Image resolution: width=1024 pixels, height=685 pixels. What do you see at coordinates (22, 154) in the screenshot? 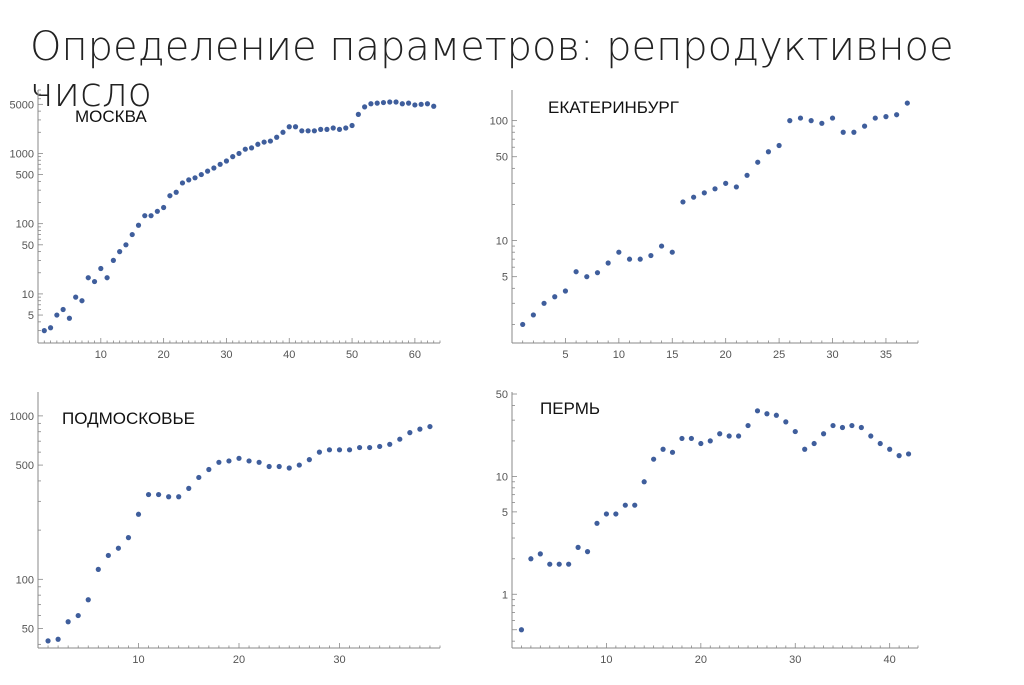
I see `y-tick-label: 1000` at bounding box center [22, 154].